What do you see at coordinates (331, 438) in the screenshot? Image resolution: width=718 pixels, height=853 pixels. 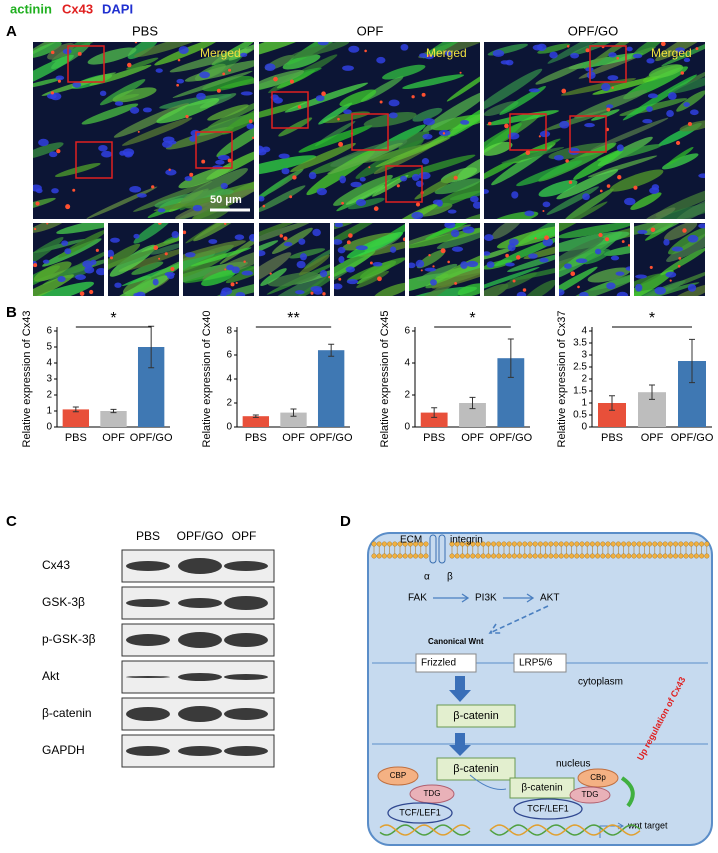 I see `x-tick-label: OPF/GO` at bounding box center [331, 438].